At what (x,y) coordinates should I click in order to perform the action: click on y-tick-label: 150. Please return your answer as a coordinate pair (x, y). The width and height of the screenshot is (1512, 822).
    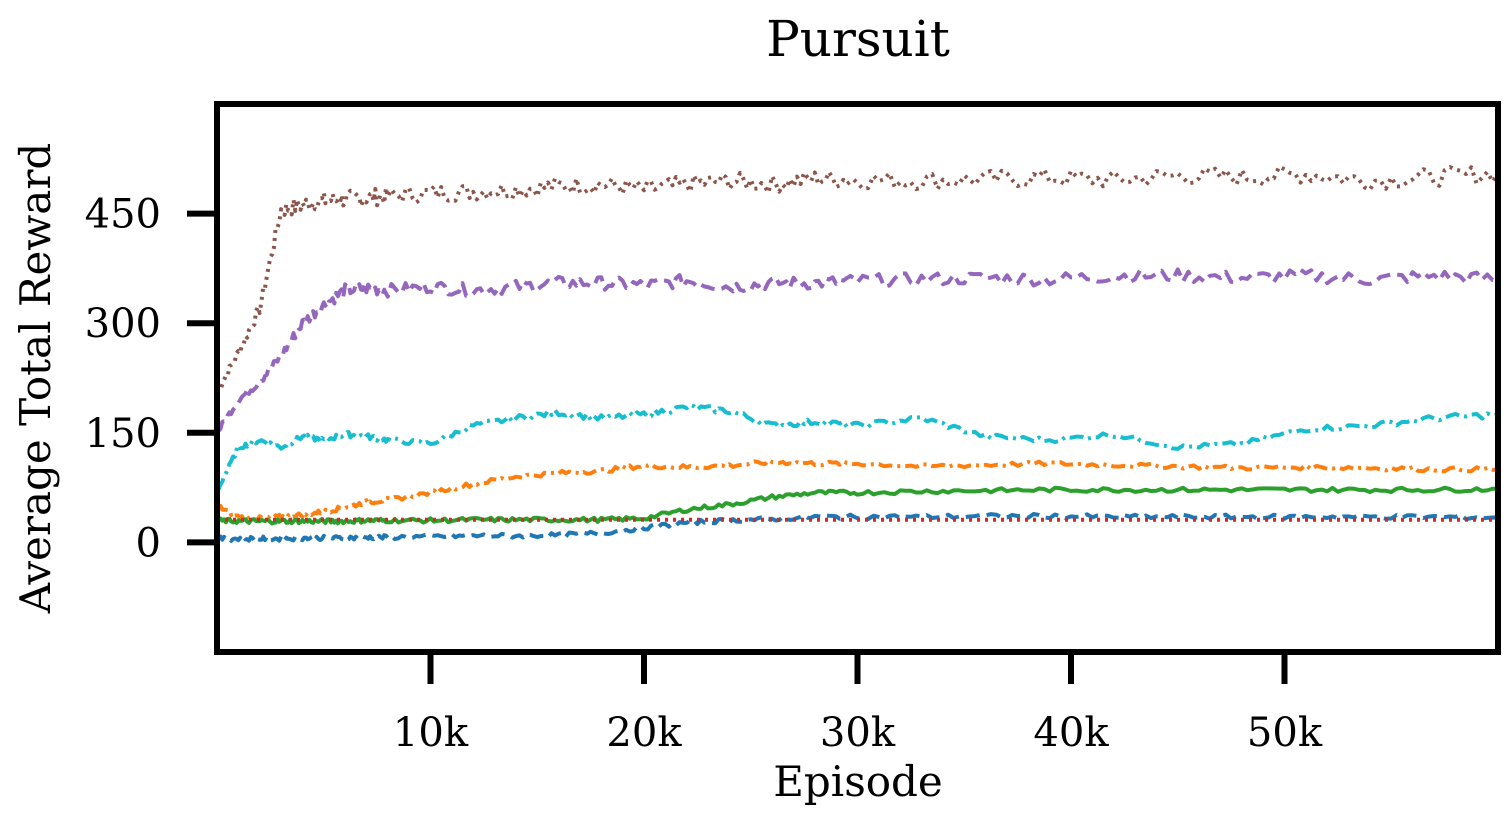
    Looking at the image, I should click on (123, 434).